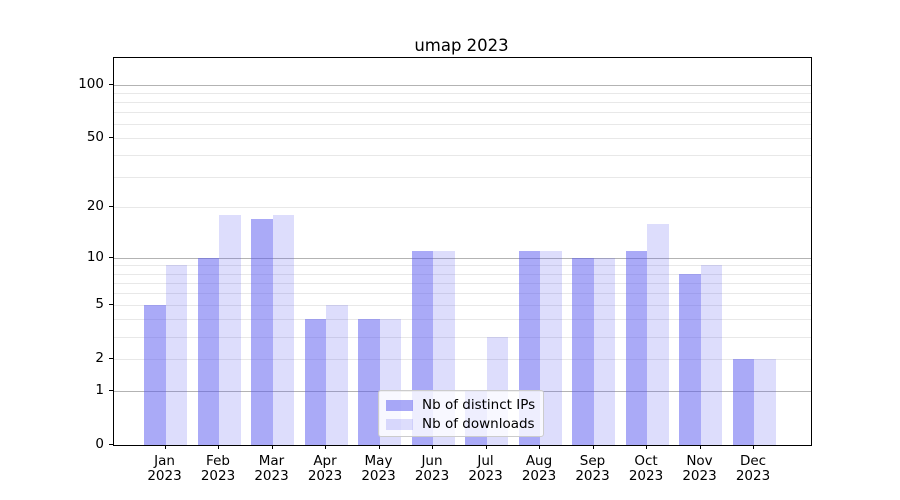 Image resolution: width=900 pixels, height=500 pixels. Describe the element at coordinates (432, 468) in the screenshot. I see `x-tick-label: Jun 2023` at that location.